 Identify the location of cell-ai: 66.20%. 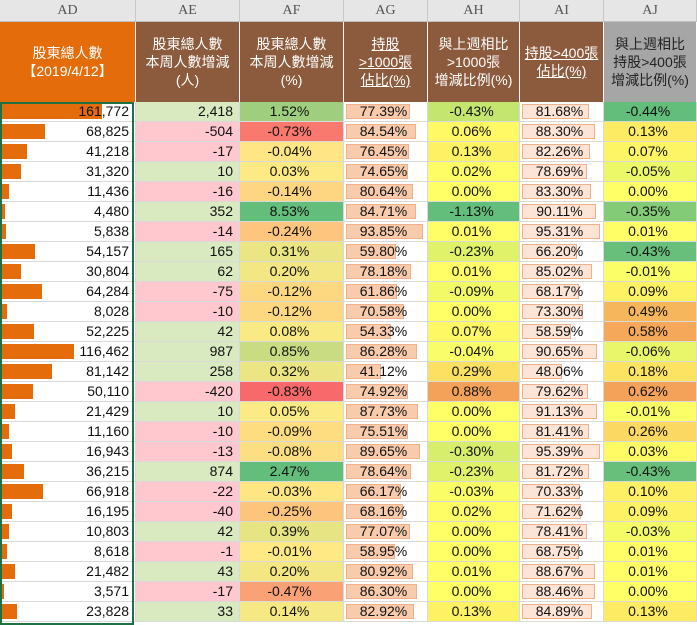
(562, 252).